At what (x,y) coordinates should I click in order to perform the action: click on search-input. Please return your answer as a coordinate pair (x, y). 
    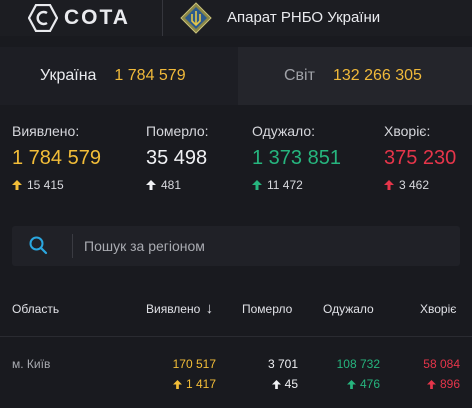
    Looking at the image, I should click on (264, 246).